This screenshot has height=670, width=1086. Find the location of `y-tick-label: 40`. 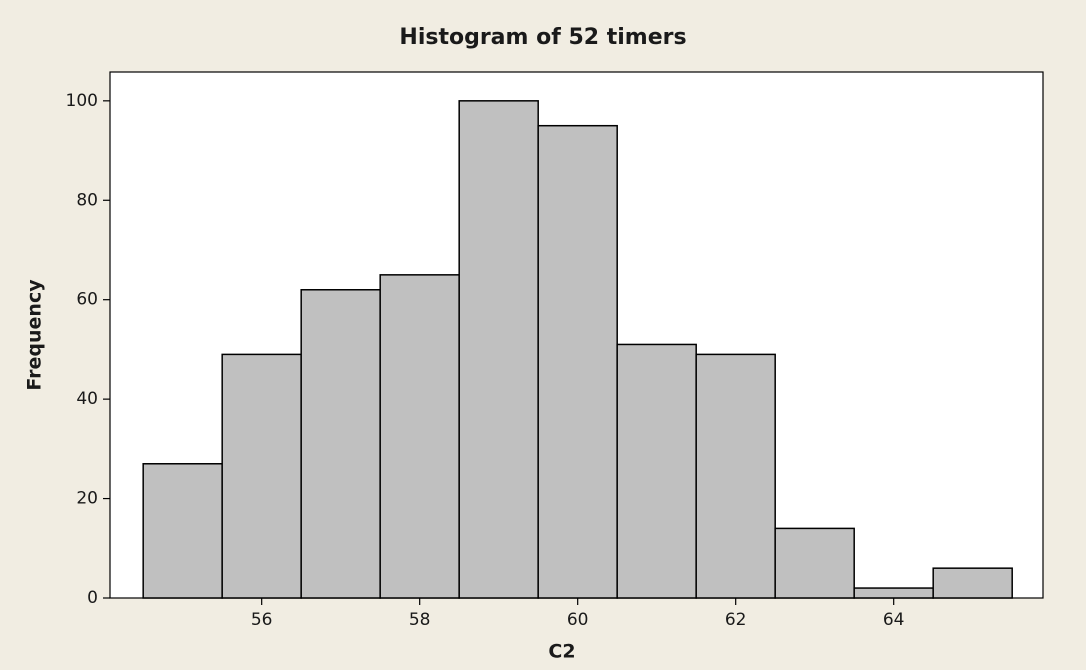

y-tick-label: 40 is located at coordinates (87, 399).